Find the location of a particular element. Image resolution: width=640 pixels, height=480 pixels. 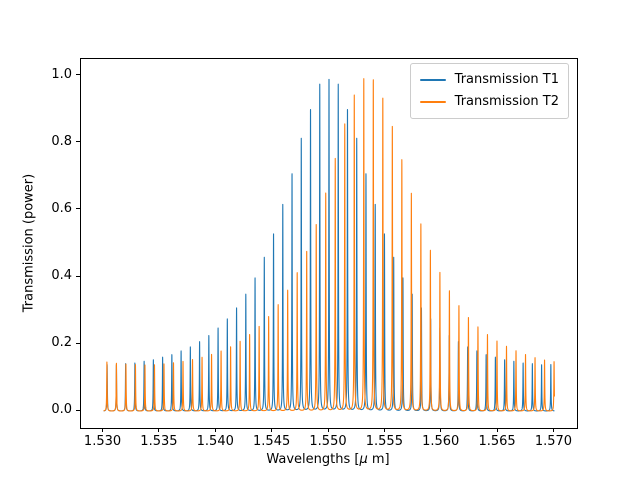

legend-entry-t2: Transmission T2 is located at coordinates (489, 102).